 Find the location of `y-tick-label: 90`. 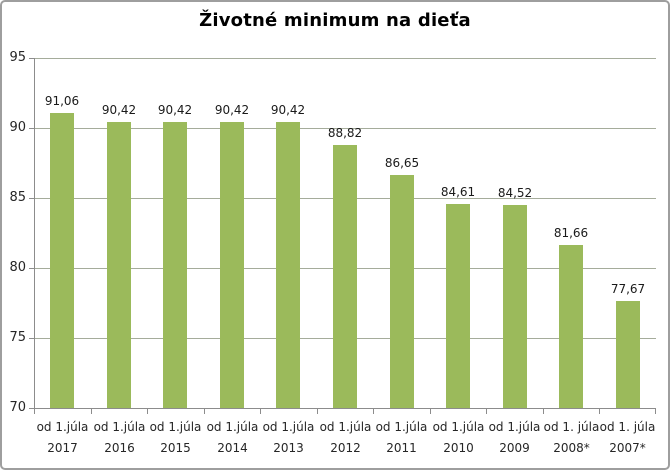

y-tick-label: 90 is located at coordinates (17, 127).